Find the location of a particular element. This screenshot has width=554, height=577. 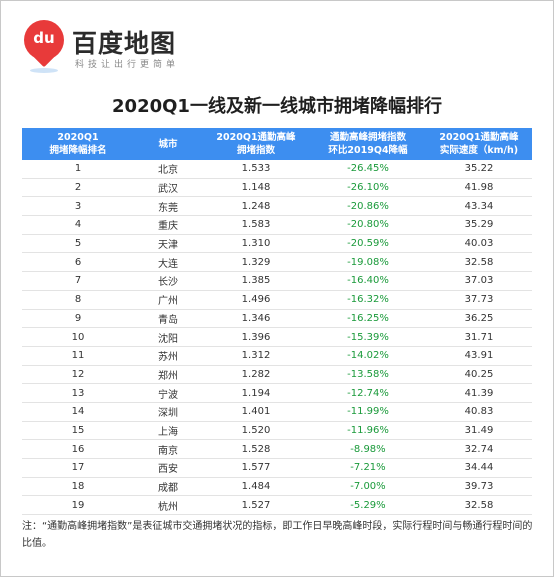

table-row: 13 宁波 1.194 -12.74% 41.39 is located at coordinates (277, 393).